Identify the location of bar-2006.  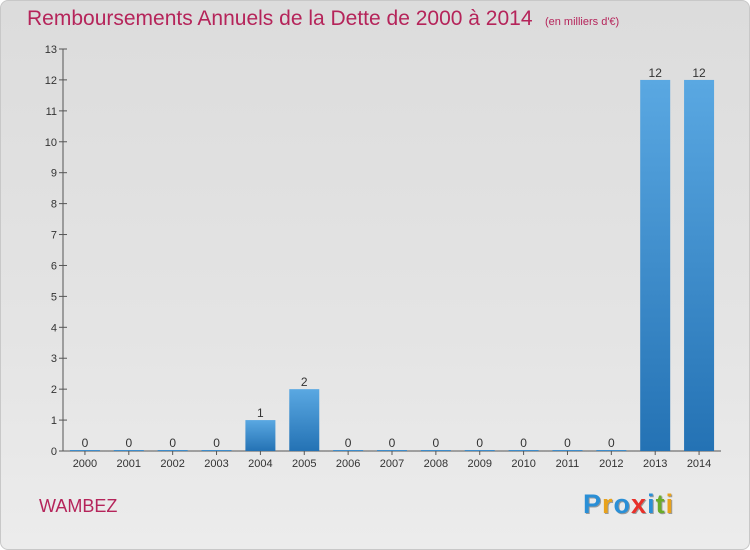
(348, 450).